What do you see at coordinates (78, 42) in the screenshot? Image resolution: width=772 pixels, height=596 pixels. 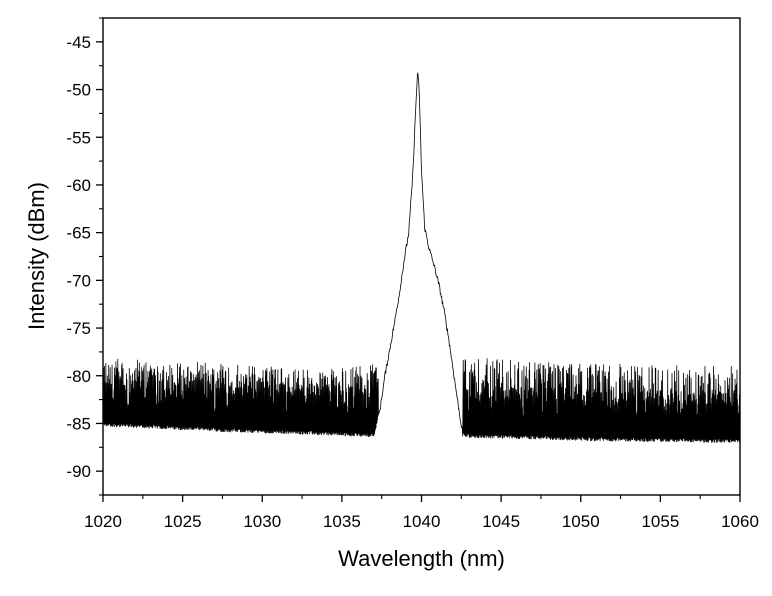 I see `y-tick-label: -45` at bounding box center [78, 42].